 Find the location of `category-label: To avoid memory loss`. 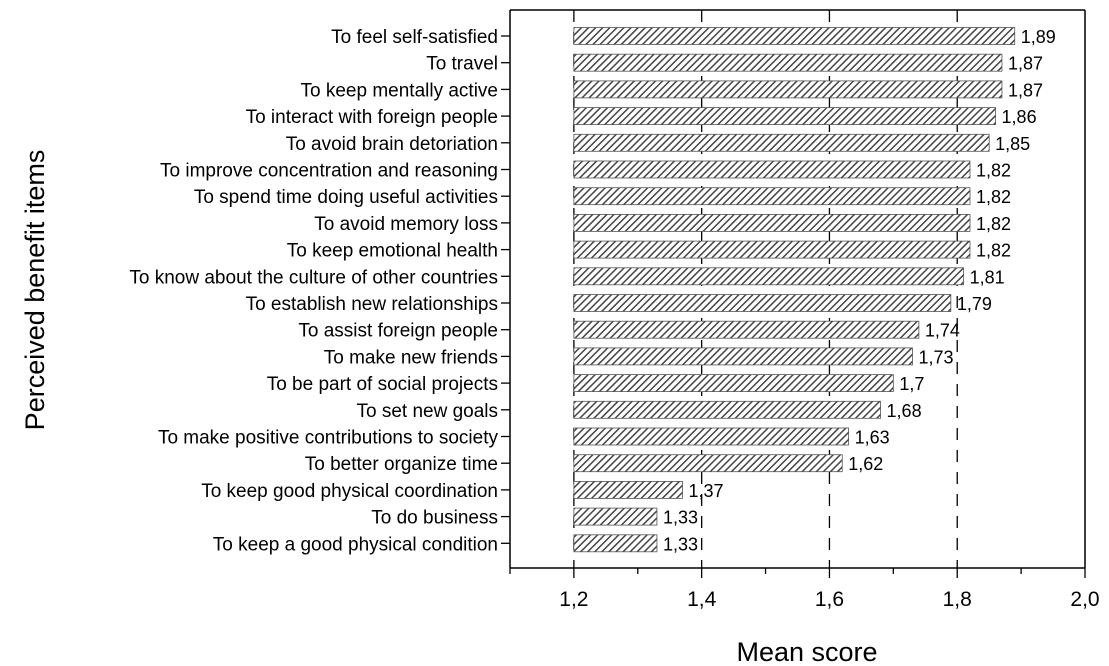

category-label: To avoid memory loss is located at coordinates (406, 224).